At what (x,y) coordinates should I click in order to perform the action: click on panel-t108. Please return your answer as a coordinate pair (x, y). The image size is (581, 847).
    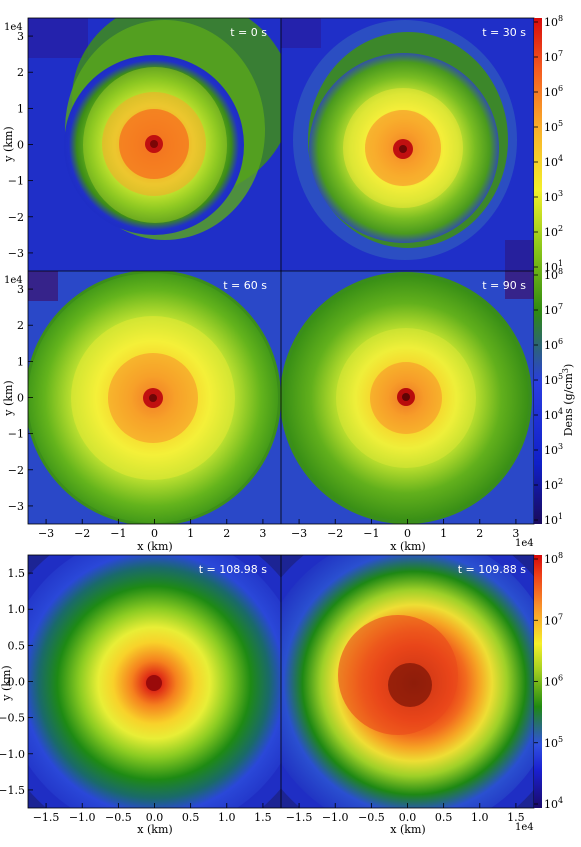
    Looking at the image, I should click on (154, 681).